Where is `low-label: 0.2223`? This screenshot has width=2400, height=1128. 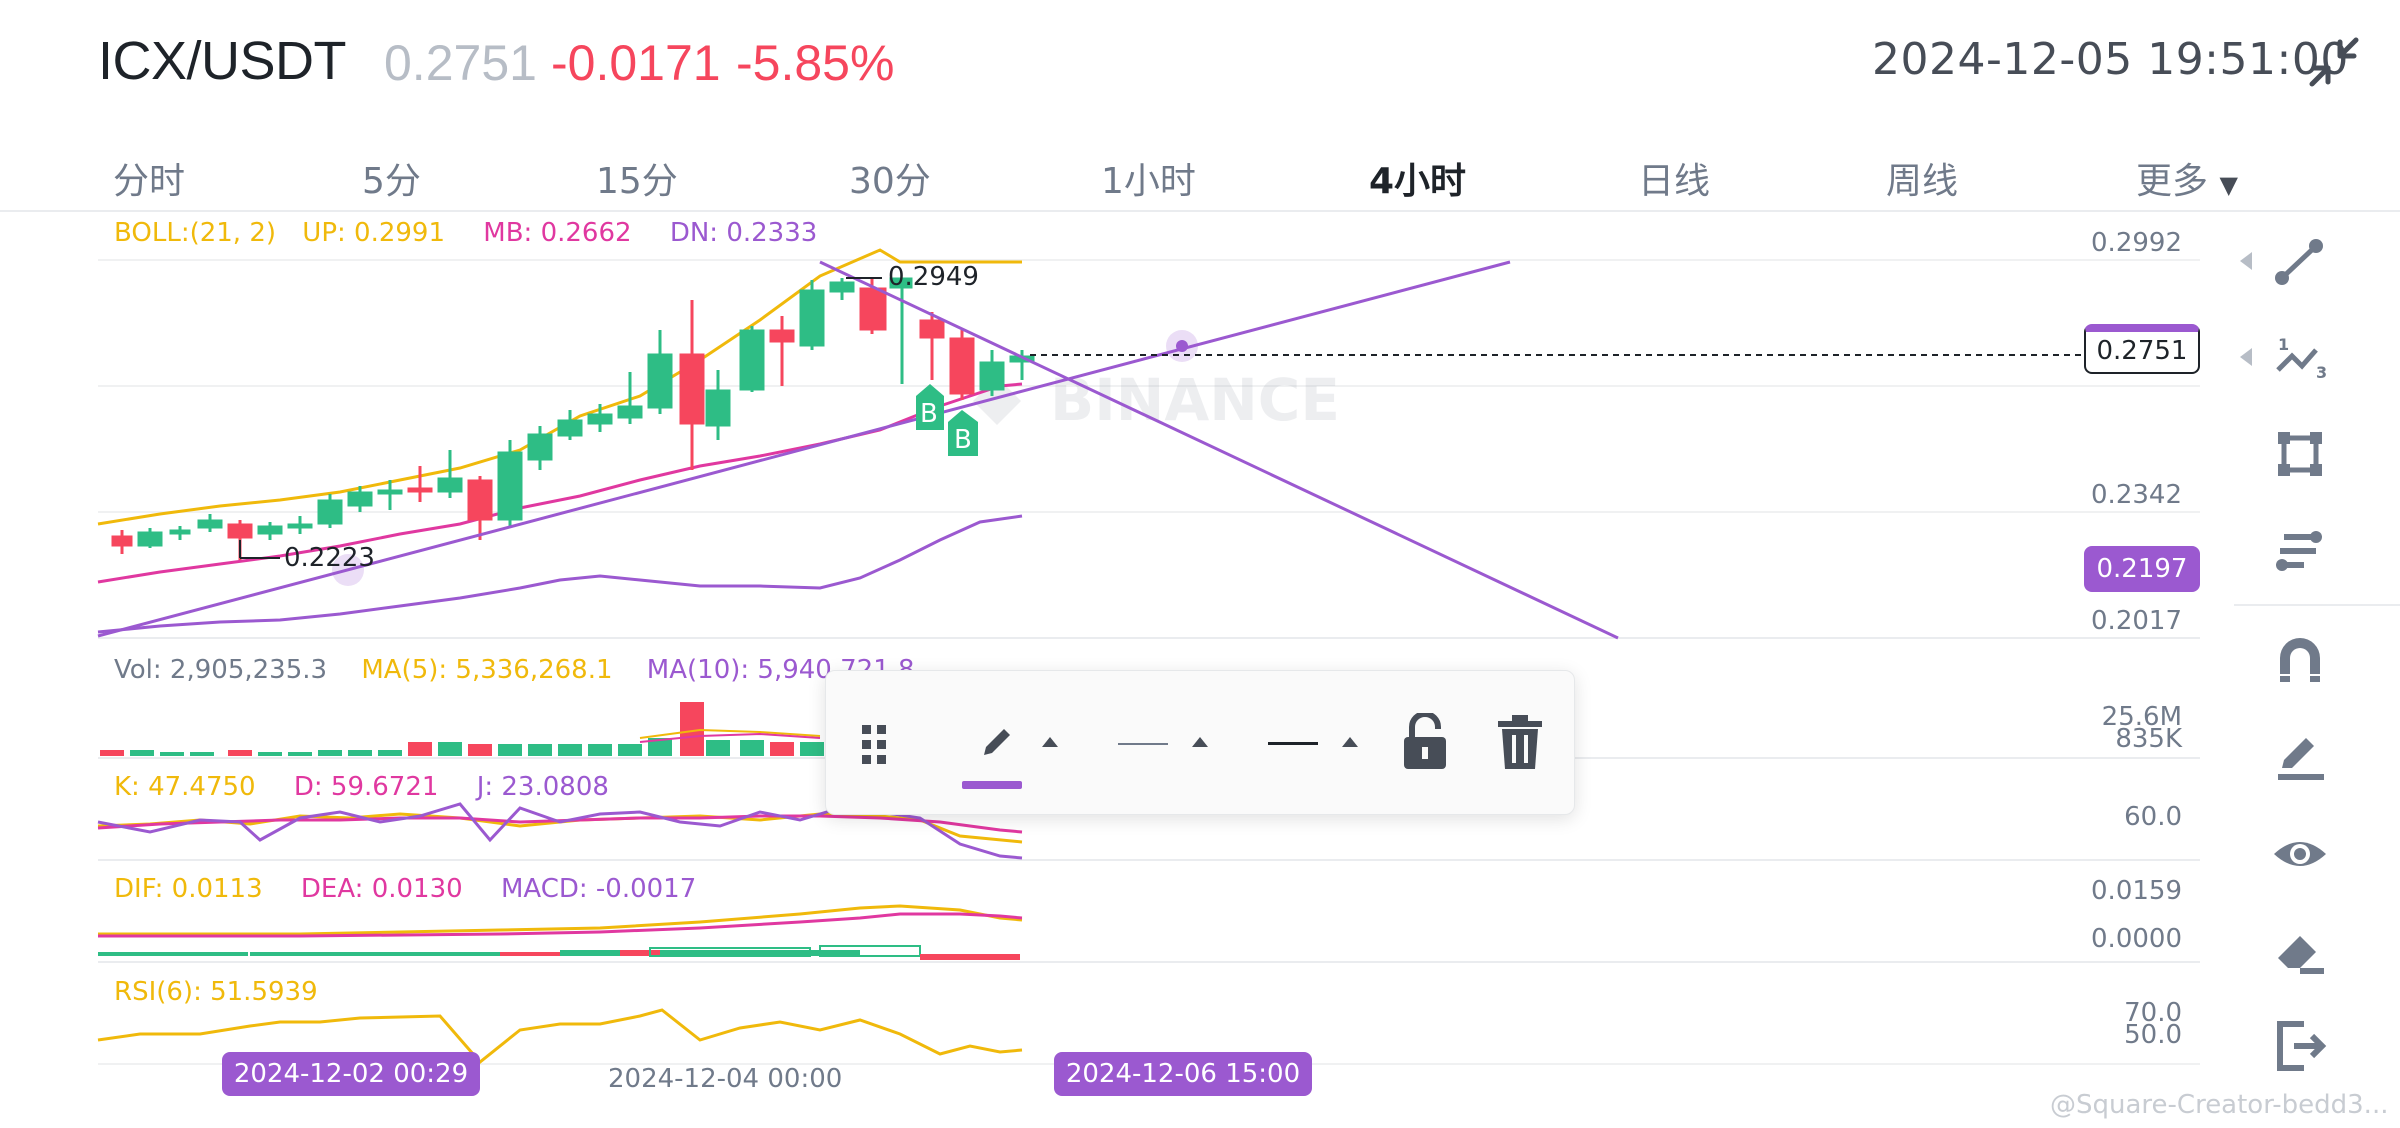
low-label: 0.2223 is located at coordinates (329, 558).